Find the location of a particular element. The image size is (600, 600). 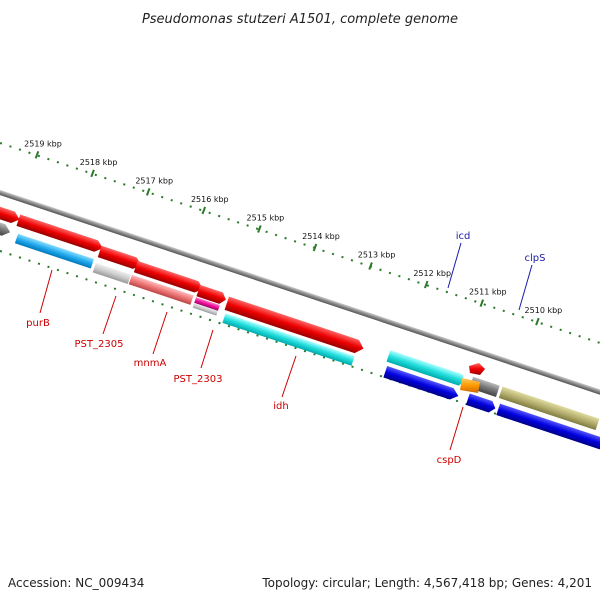

gene-cspd-red is located at coordinates (477, 369).